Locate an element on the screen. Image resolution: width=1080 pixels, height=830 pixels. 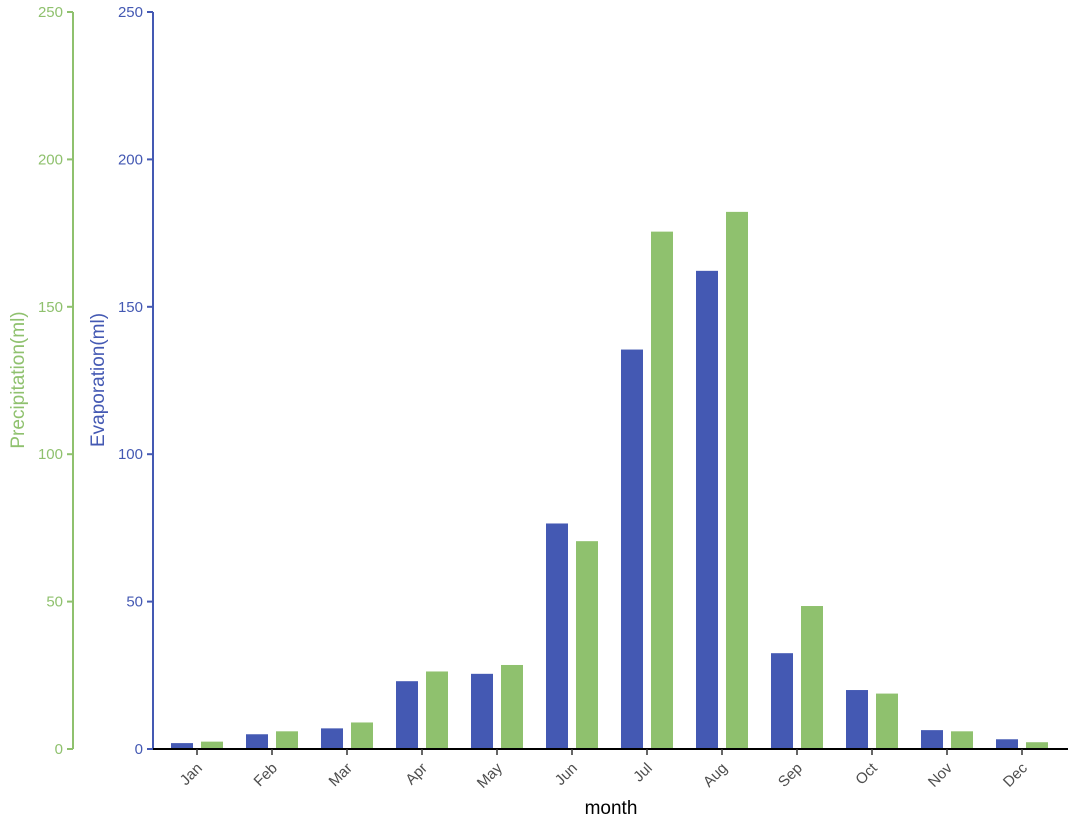
x-tick-label-nov: Nov is located at coordinates (940, 774).